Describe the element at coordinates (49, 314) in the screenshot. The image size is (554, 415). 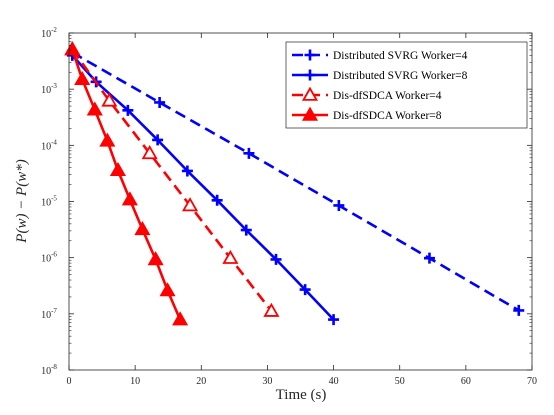
I see `y-tick-label: 10⁻⁷` at that location.